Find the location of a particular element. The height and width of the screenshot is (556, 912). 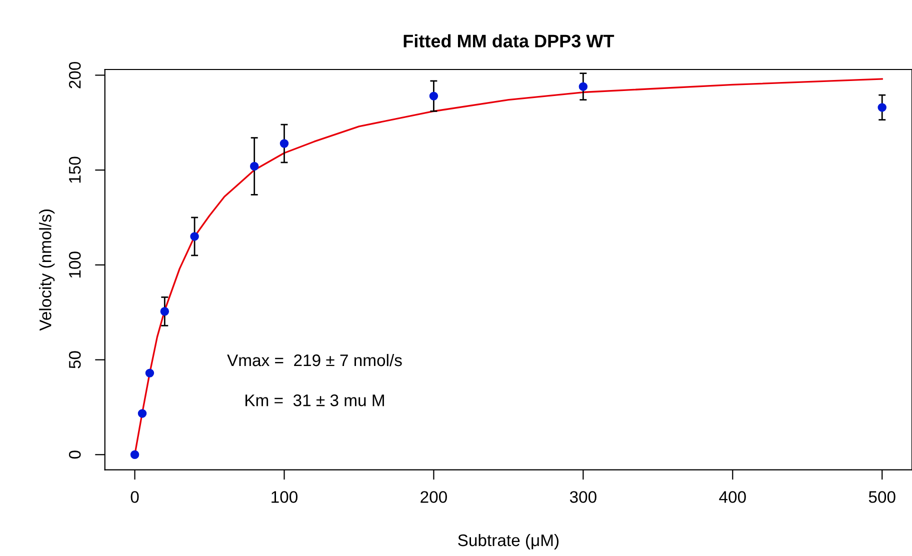

y-axis-title: Velocity (nmol/s) is located at coordinates (47, 270).